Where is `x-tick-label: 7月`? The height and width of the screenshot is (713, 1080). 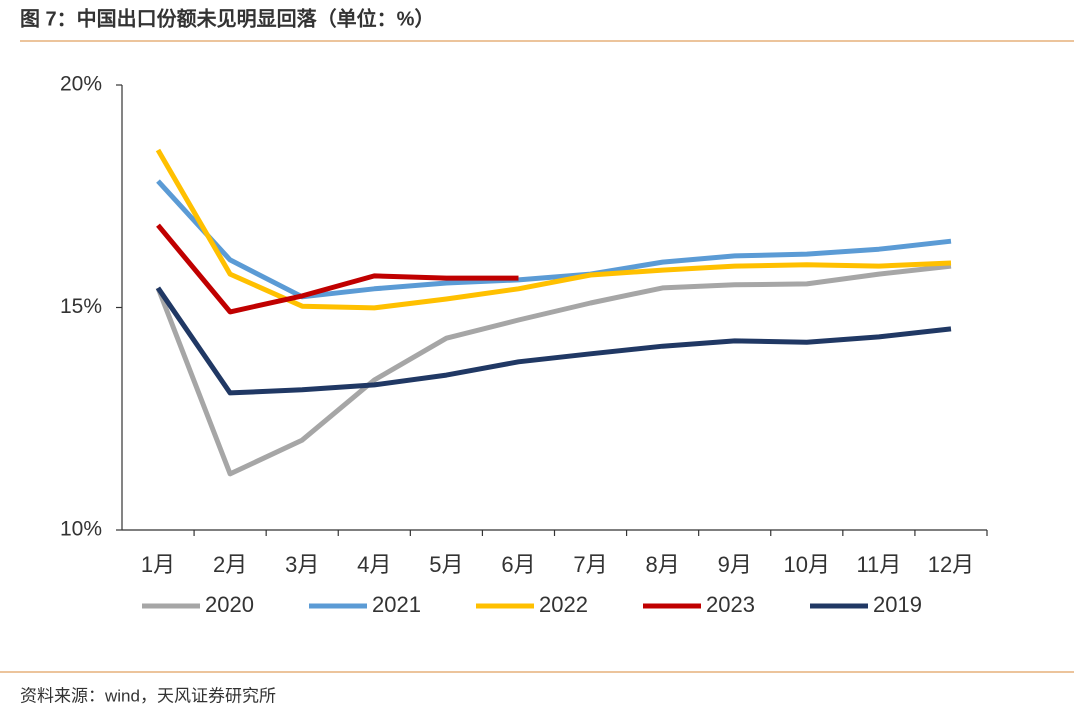 x-tick-label: 7月 is located at coordinates (590, 564).